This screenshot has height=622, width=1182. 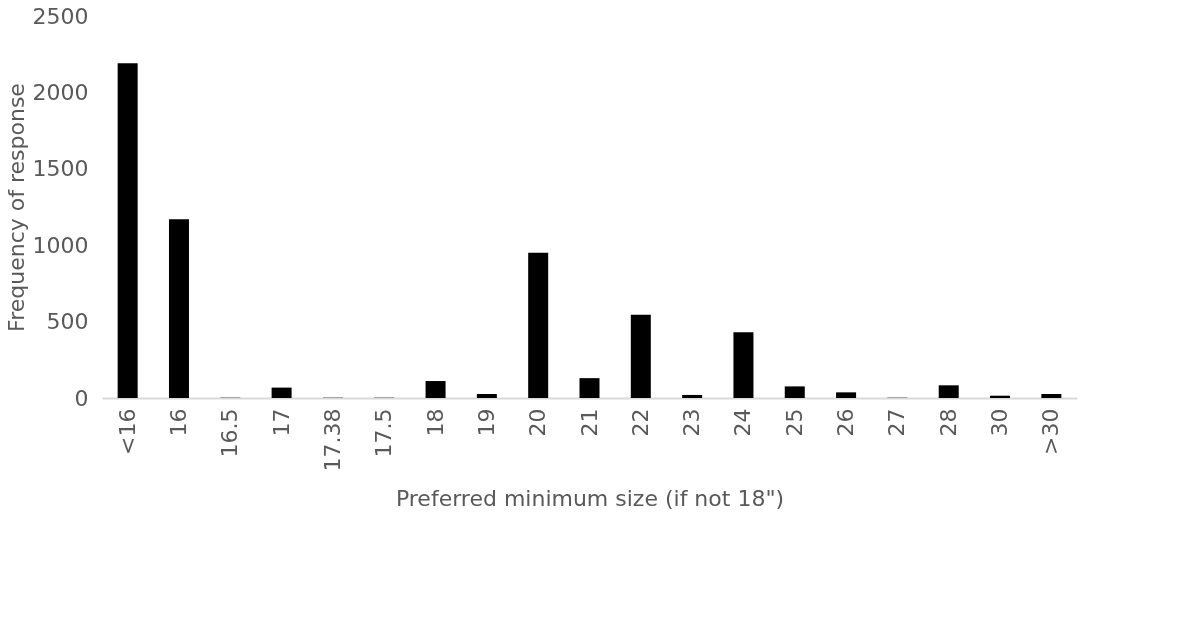 What do you see at coordinates (486, 422) in the screenshot?
I see `x-tick-label: 19` at bounding box center [486, 422].